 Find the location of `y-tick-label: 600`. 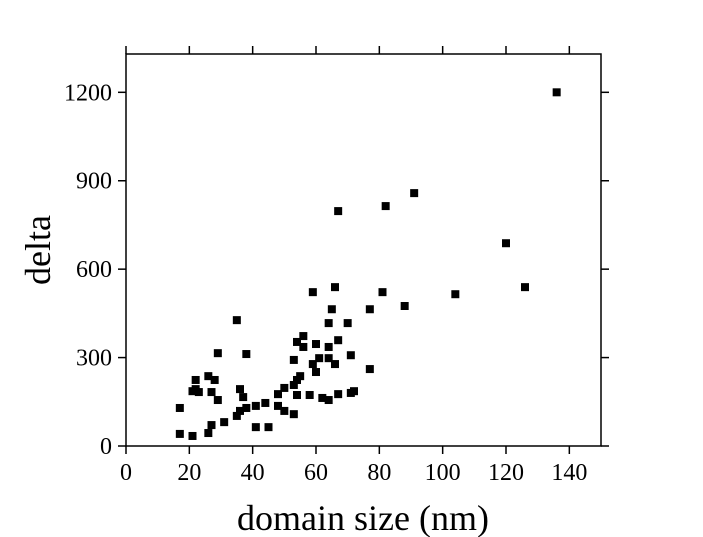

y-tick-label: 600 is located at coordinates (94, 270).